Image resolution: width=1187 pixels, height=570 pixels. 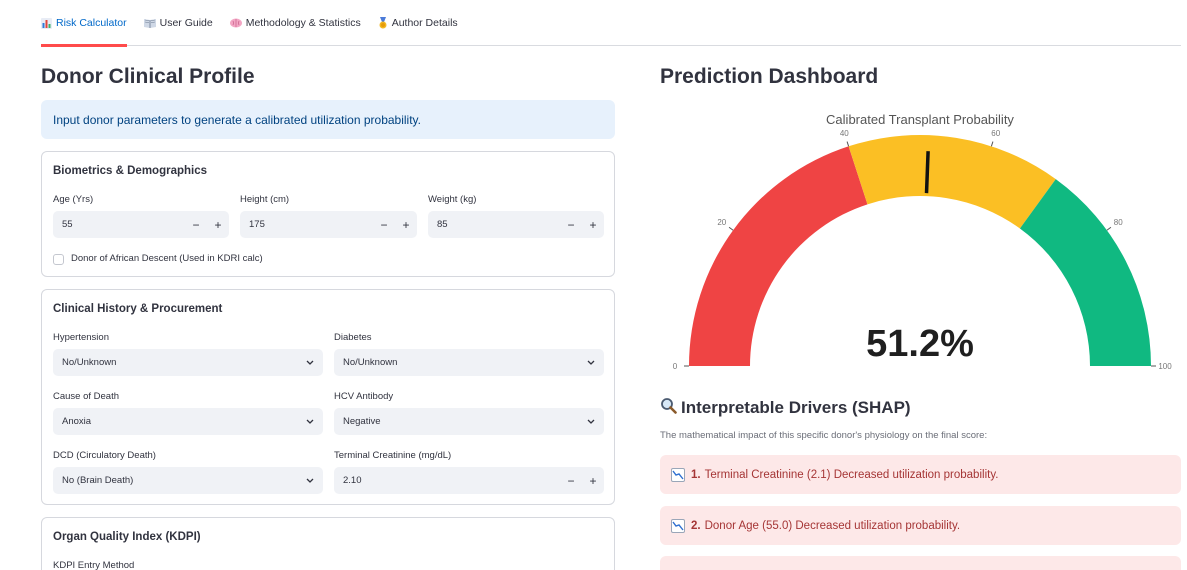 I want to click on shap-rank: 2., so click(x=696, y=525).